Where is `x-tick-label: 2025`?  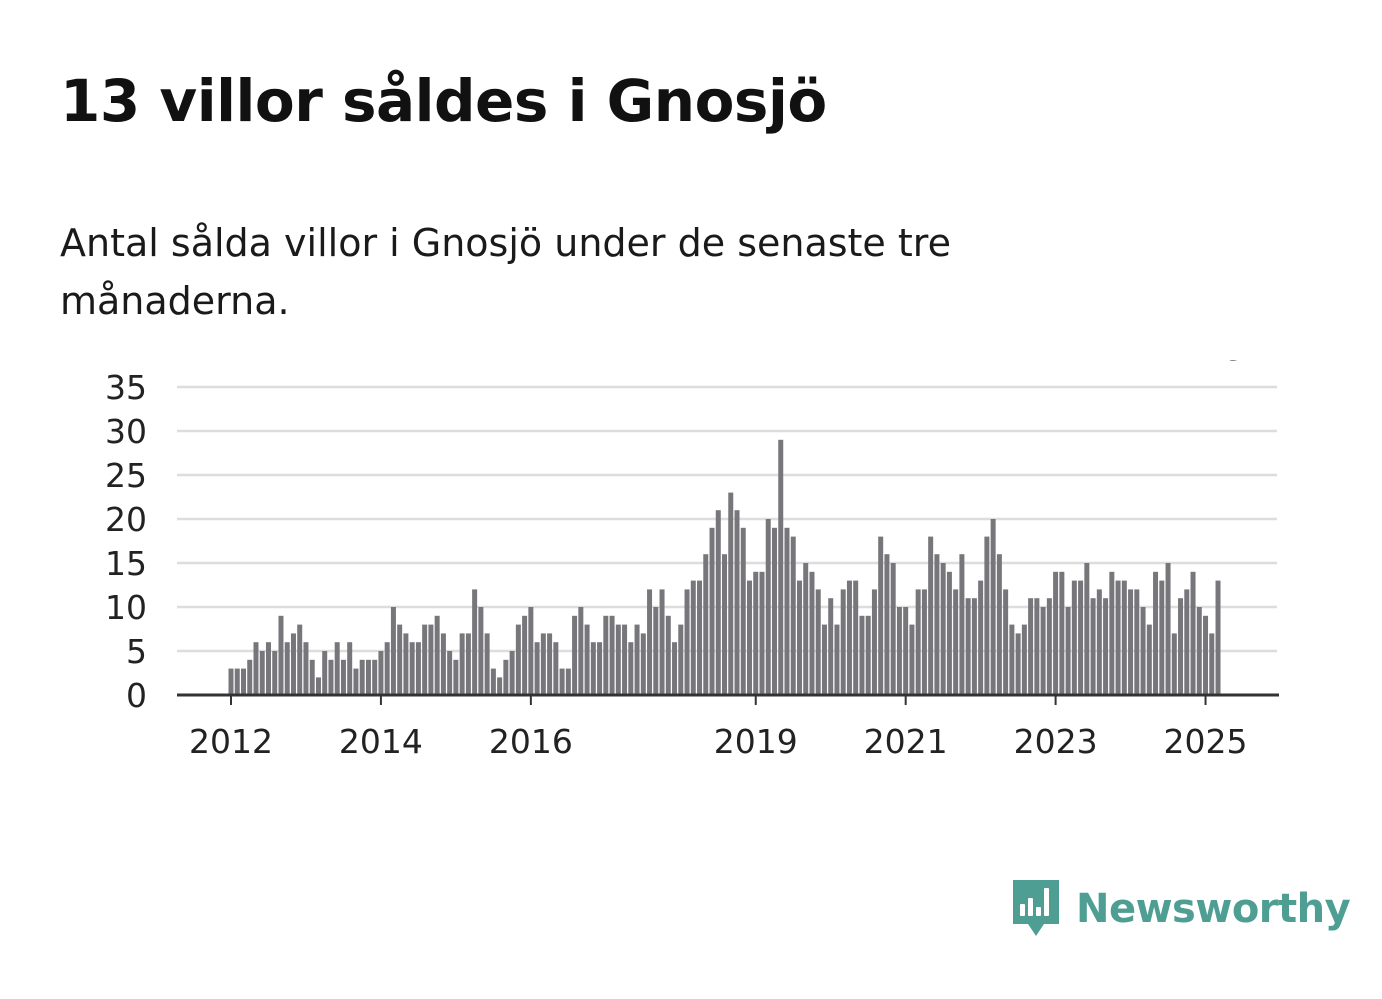 x-tick-label: 2025 is located at coordinates (1206, 741).